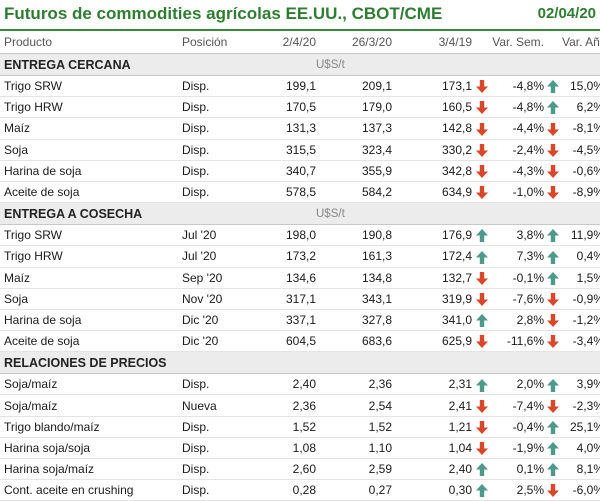  What do you see at coordinates (581, 86) in the screenshot?
I see `var-ano-cell: 15,0%` at bounding box center [581, 86].